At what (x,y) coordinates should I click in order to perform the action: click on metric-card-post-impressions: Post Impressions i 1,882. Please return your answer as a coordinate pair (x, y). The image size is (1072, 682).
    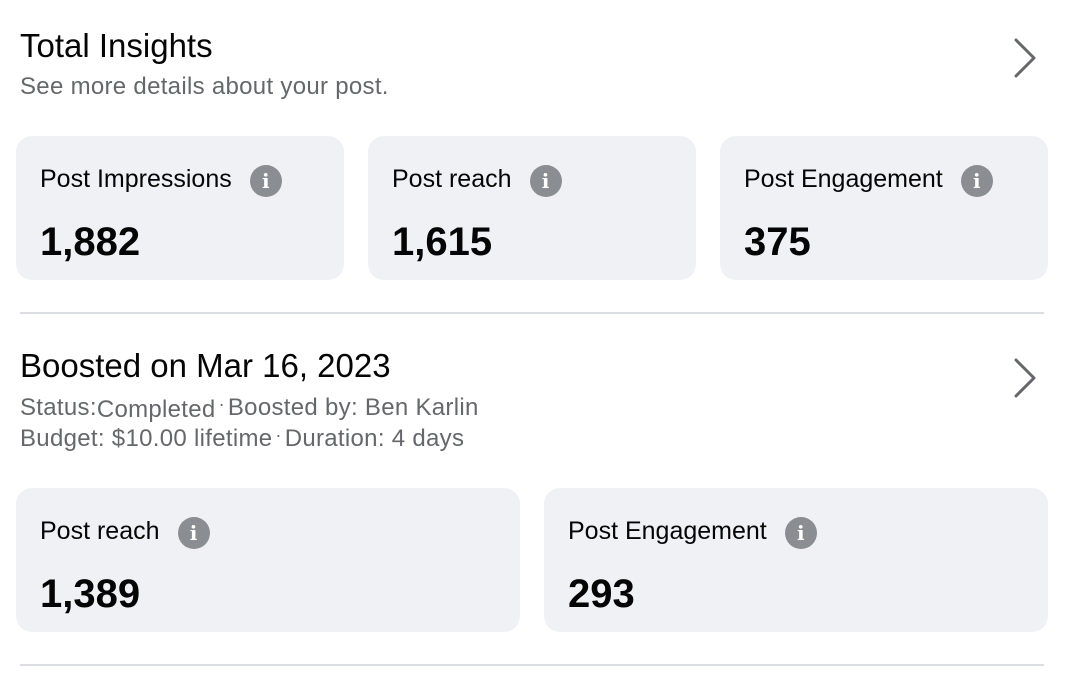
    Looking at the image, I should click on (180, 208).